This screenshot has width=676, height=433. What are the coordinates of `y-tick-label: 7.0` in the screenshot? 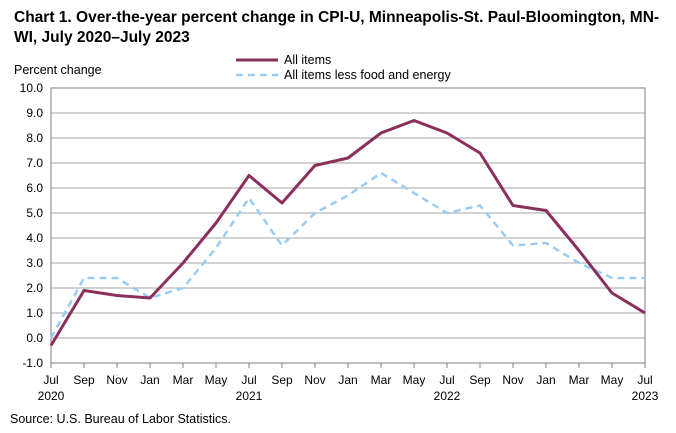 It's located at (34, 163).